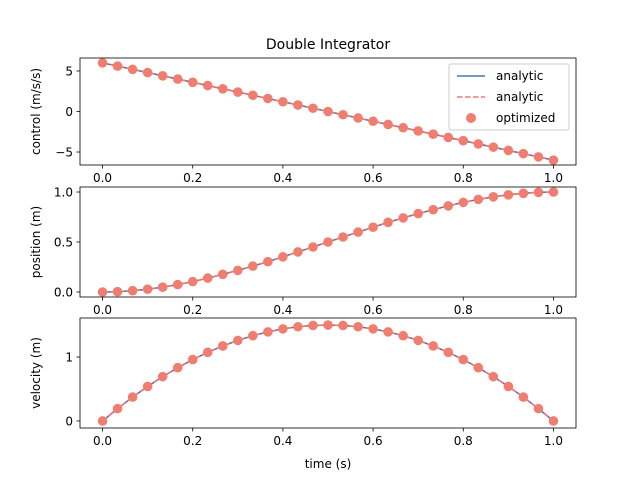  I want to click on legend-label-optimized: optimized, so click(525, 118).